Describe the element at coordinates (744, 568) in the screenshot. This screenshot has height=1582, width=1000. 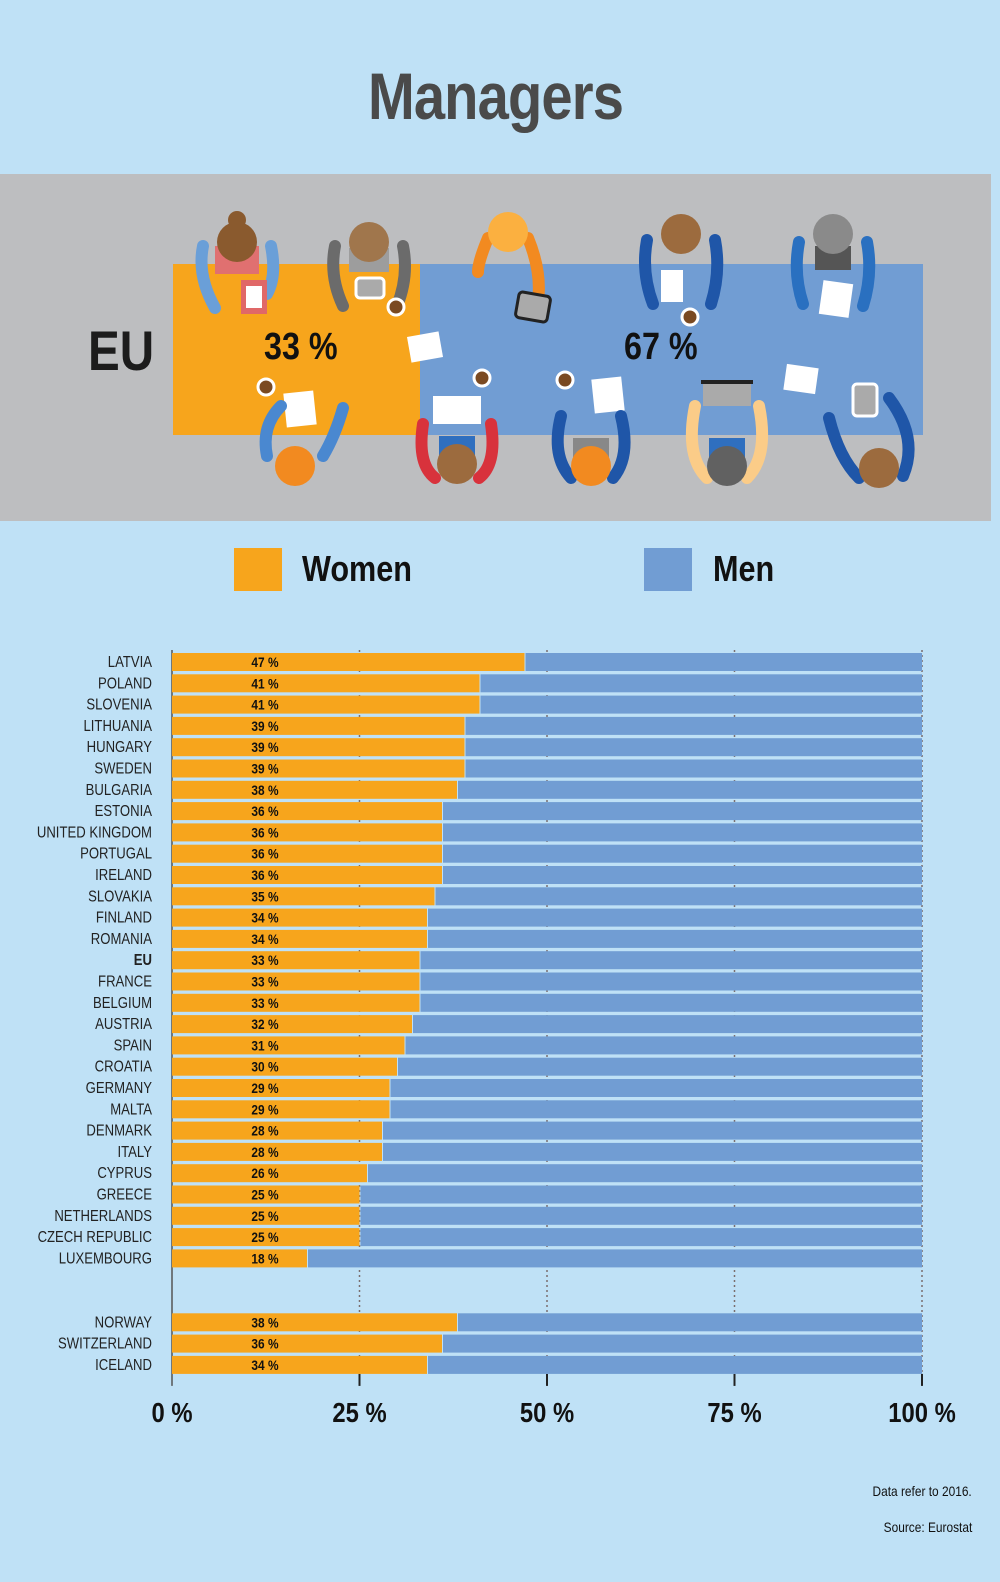
I see `legend-label-men: Men` at that location.